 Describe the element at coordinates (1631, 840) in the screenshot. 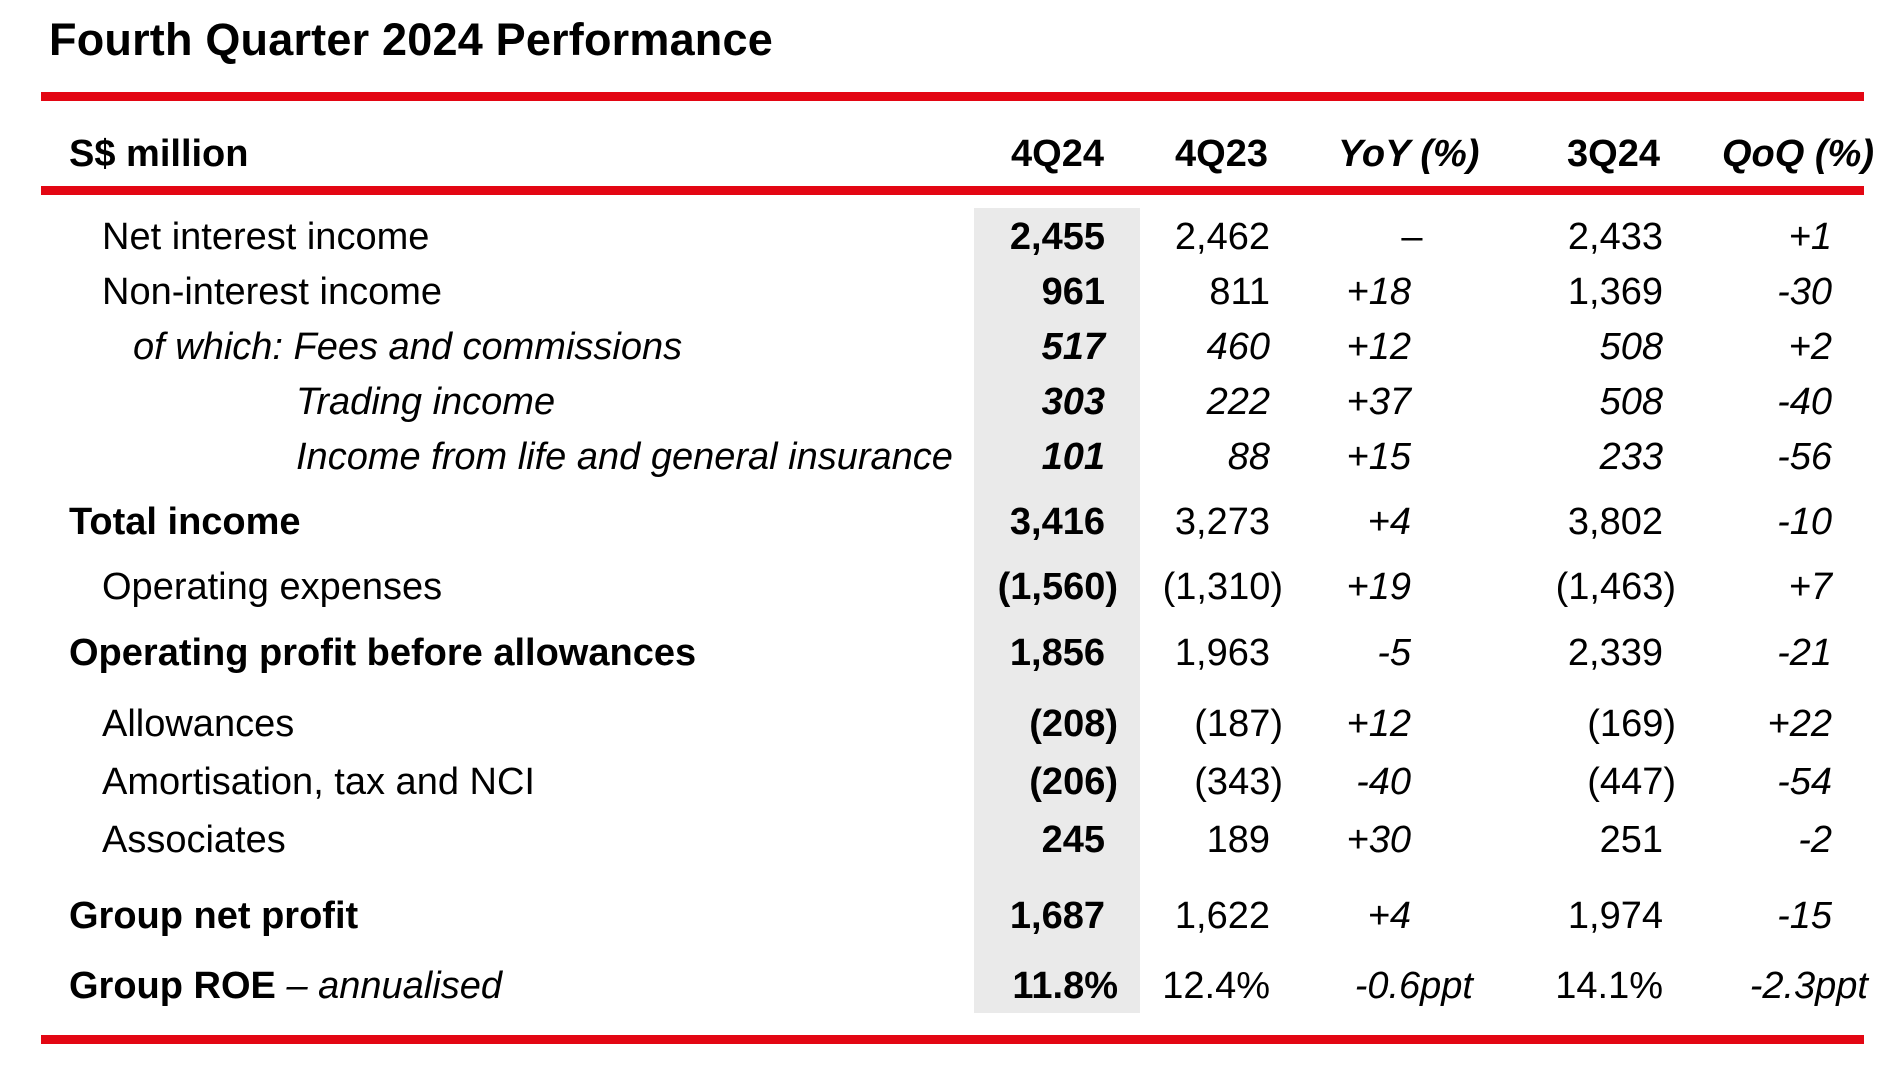

I see `cell-3q24: 251` at that location.